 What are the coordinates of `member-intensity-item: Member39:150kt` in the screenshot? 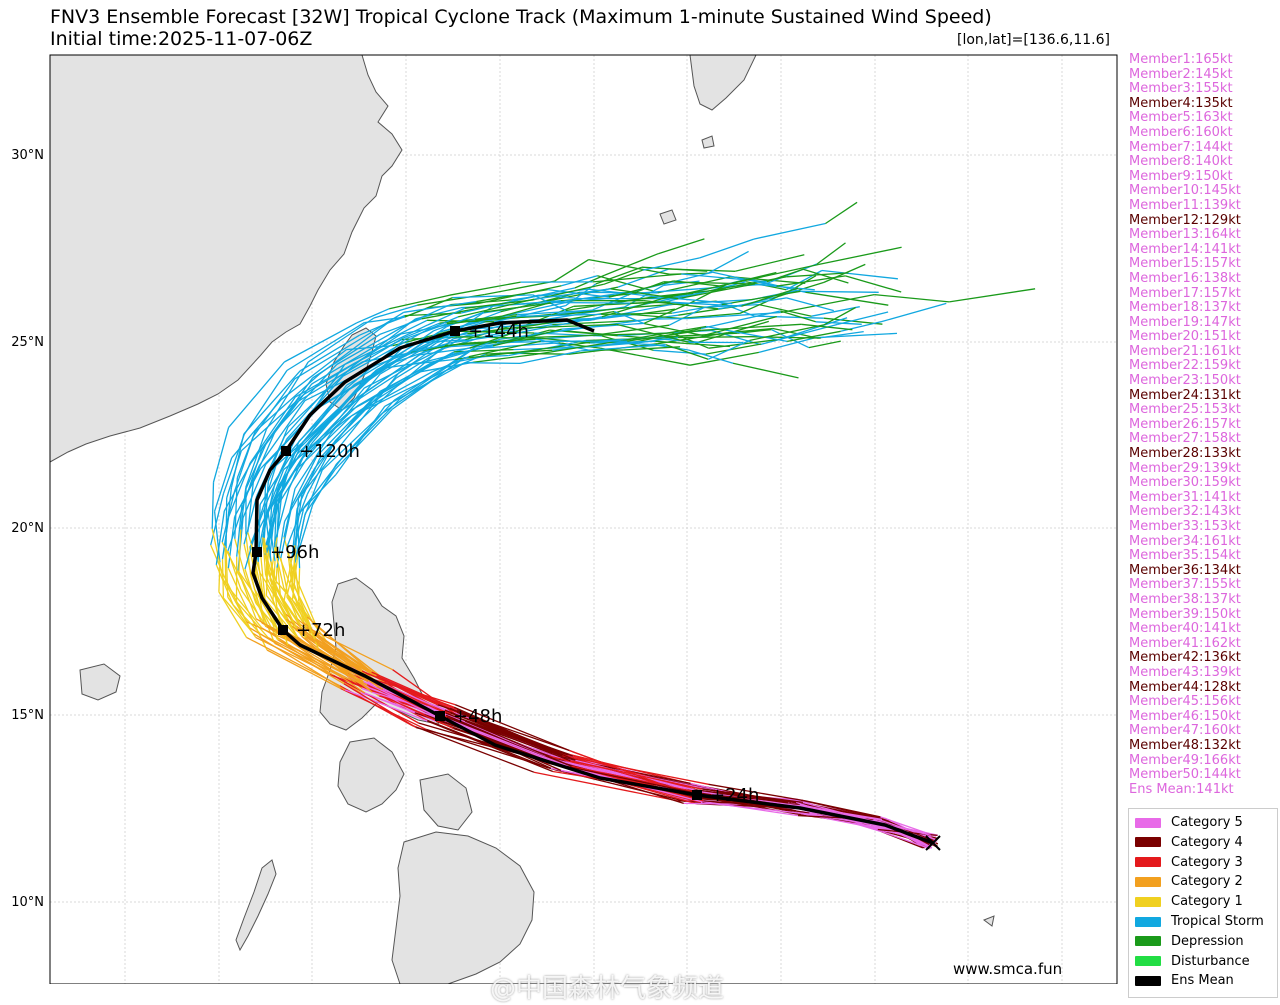 It's located at (1204, 615).